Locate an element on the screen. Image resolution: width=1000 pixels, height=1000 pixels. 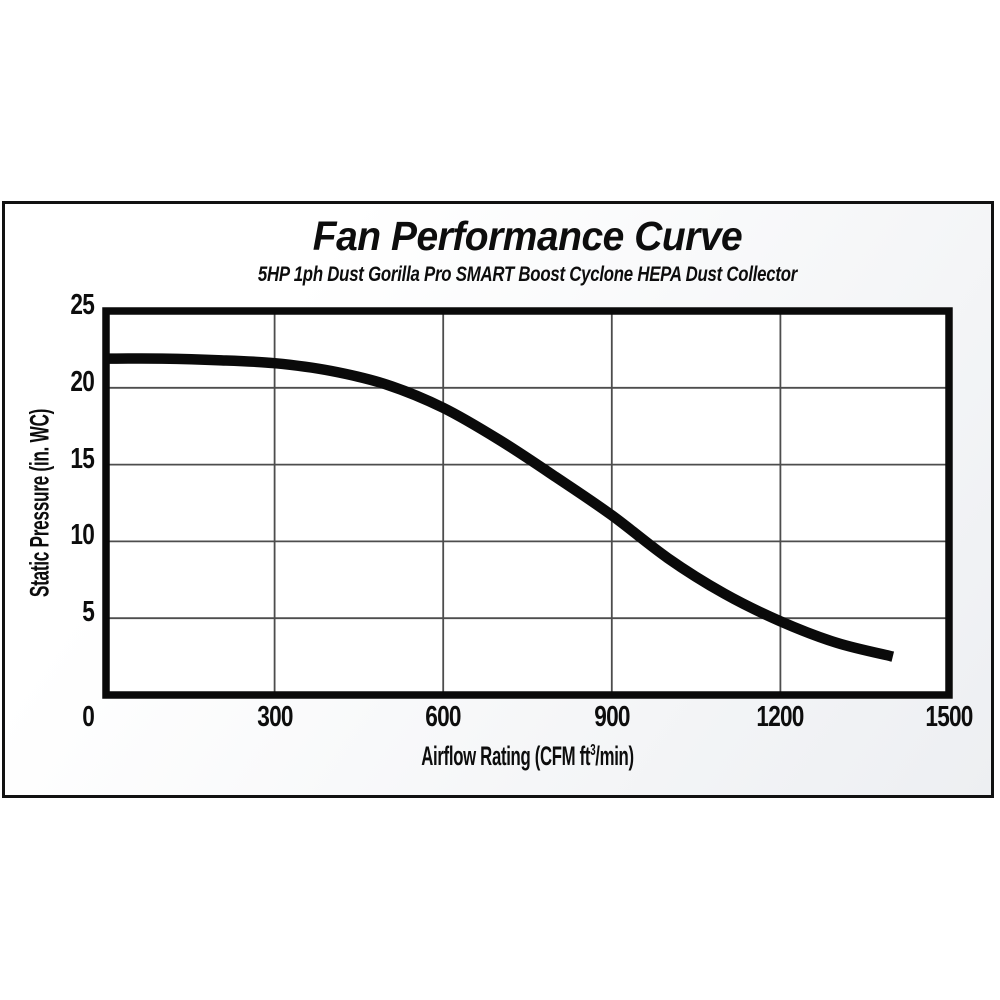
x-tick-label: 600 is located at coordinates (443, 717).